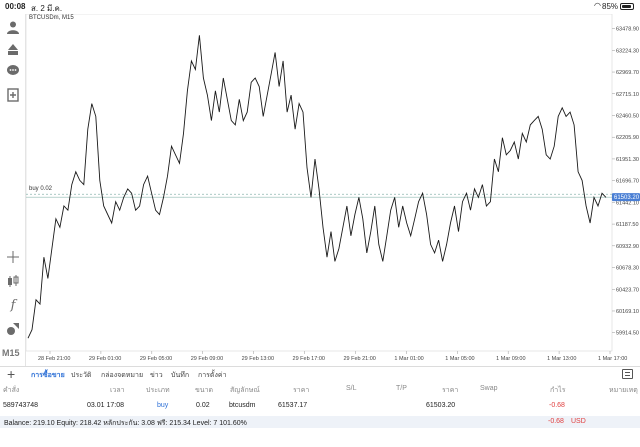 The width and height of the screenshot is (640, 447). Describe the element at coordinates (459, 359) in the screenshot. I see `time-tick-label: 1 Mar 05:00` at that location.